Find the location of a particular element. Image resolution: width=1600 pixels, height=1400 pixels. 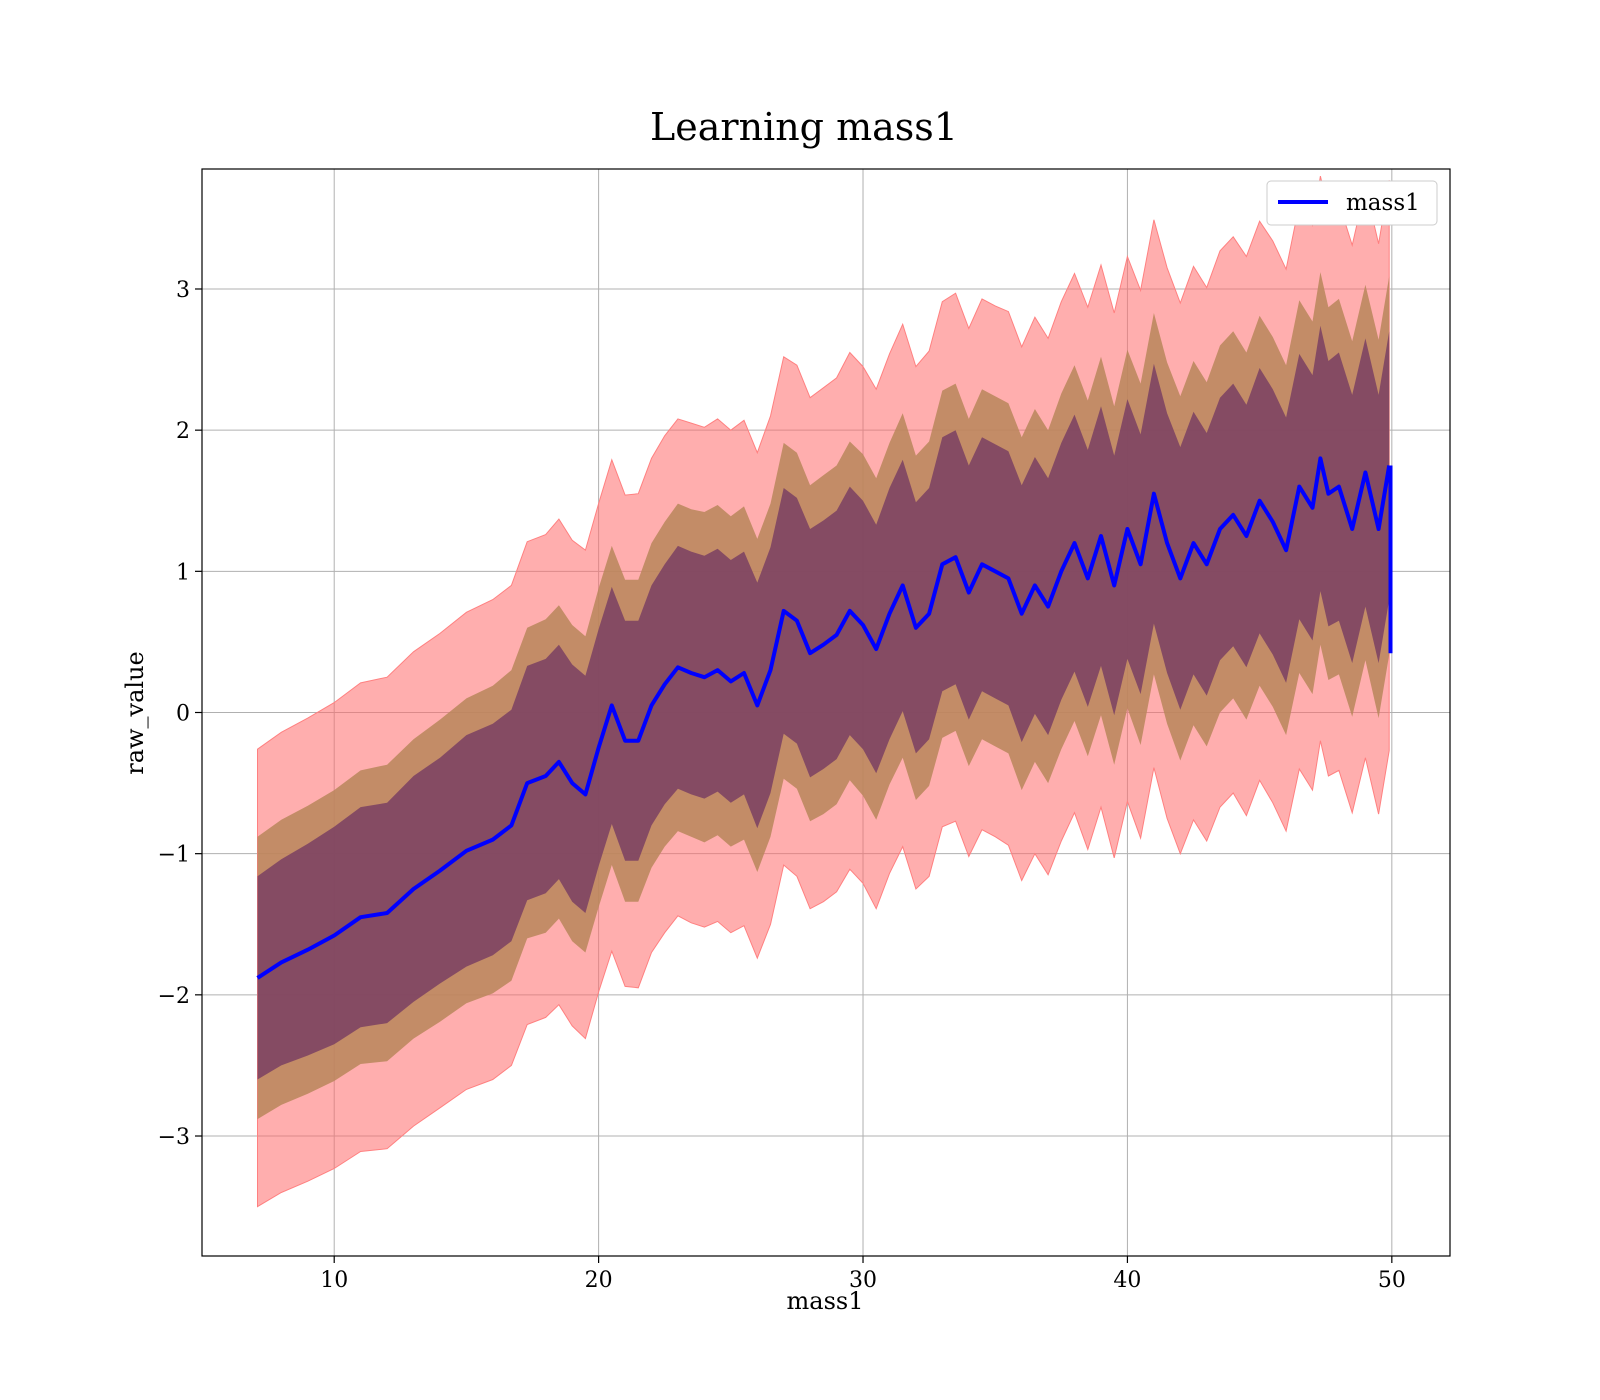

legend-box is located at coordinates (1352, 203).